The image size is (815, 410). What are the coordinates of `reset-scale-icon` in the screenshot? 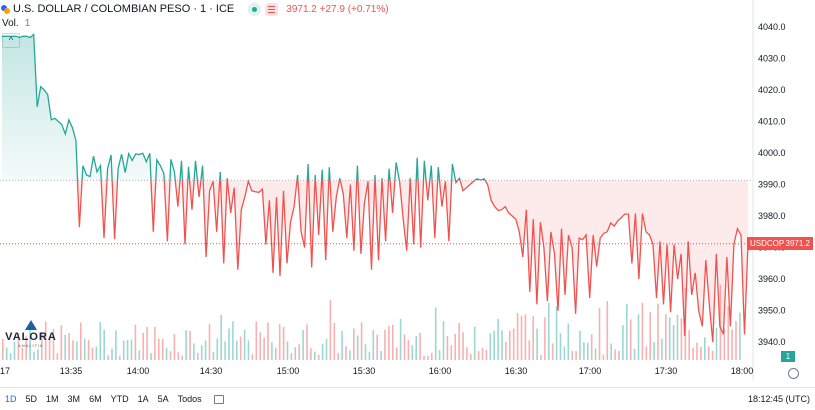 It's located at (793, 373).